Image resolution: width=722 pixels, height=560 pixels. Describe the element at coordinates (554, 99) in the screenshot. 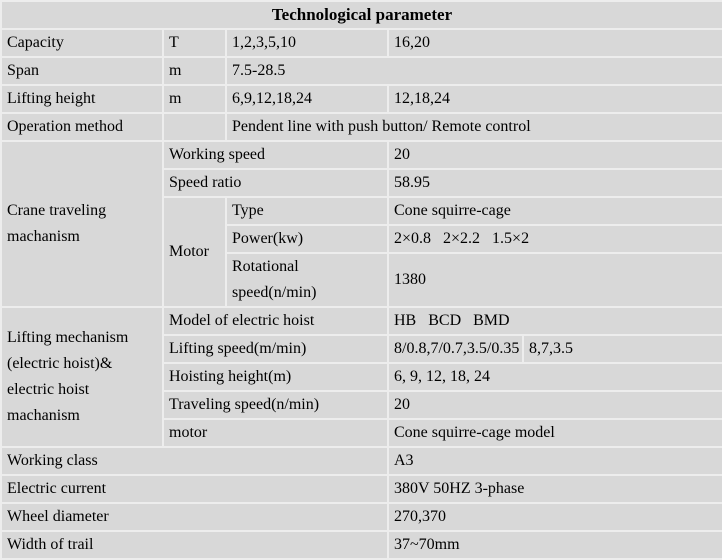

I see `lifting-height-value-large: 12,18,24` at that location.